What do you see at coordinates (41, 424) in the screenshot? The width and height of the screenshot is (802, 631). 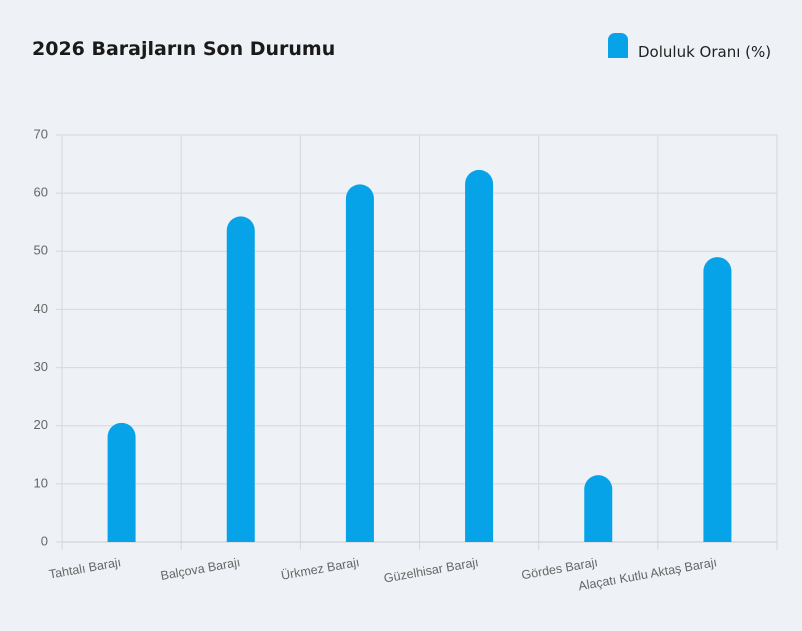 I see `y-tick-label: 20` at bounding box center [41, 424].